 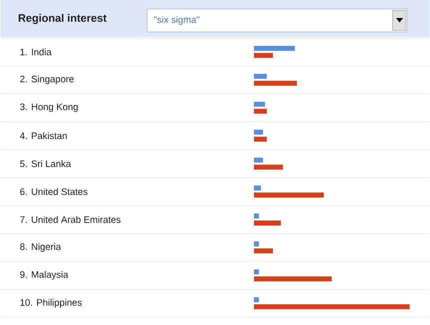 I want to click on y-tick-label: 2. Singapore, so click(x=47, y=79).